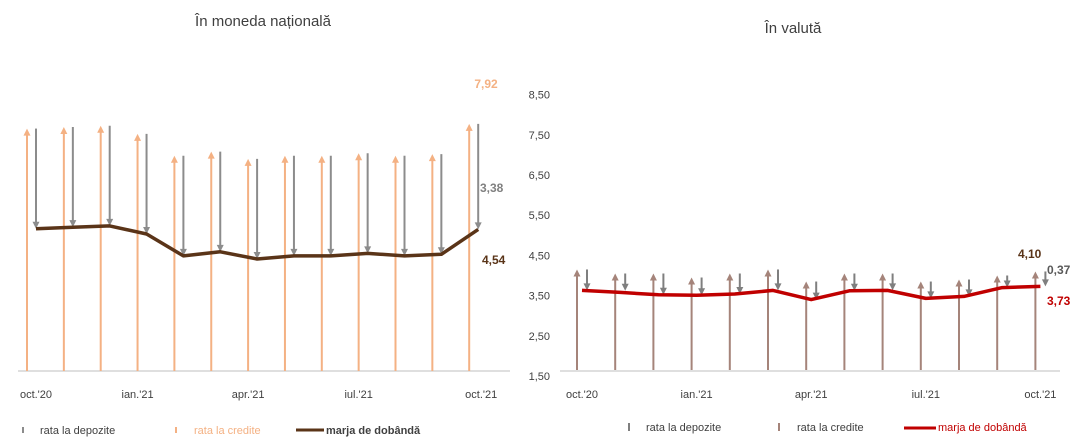  I want to click on chart-title: În moneda națională, so click(263, 21).